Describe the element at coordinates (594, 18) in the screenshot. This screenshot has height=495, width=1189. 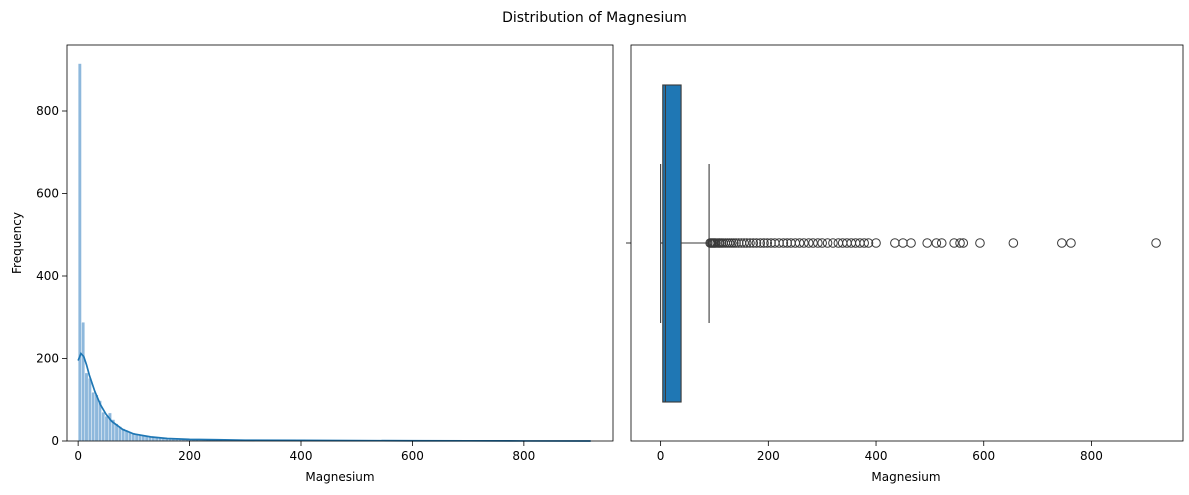
I see `figure-title: Distribution of Magnesium` at that location.